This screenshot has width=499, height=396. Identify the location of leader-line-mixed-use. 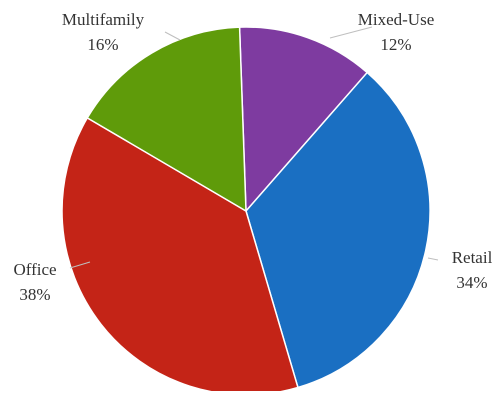
(351, 32).